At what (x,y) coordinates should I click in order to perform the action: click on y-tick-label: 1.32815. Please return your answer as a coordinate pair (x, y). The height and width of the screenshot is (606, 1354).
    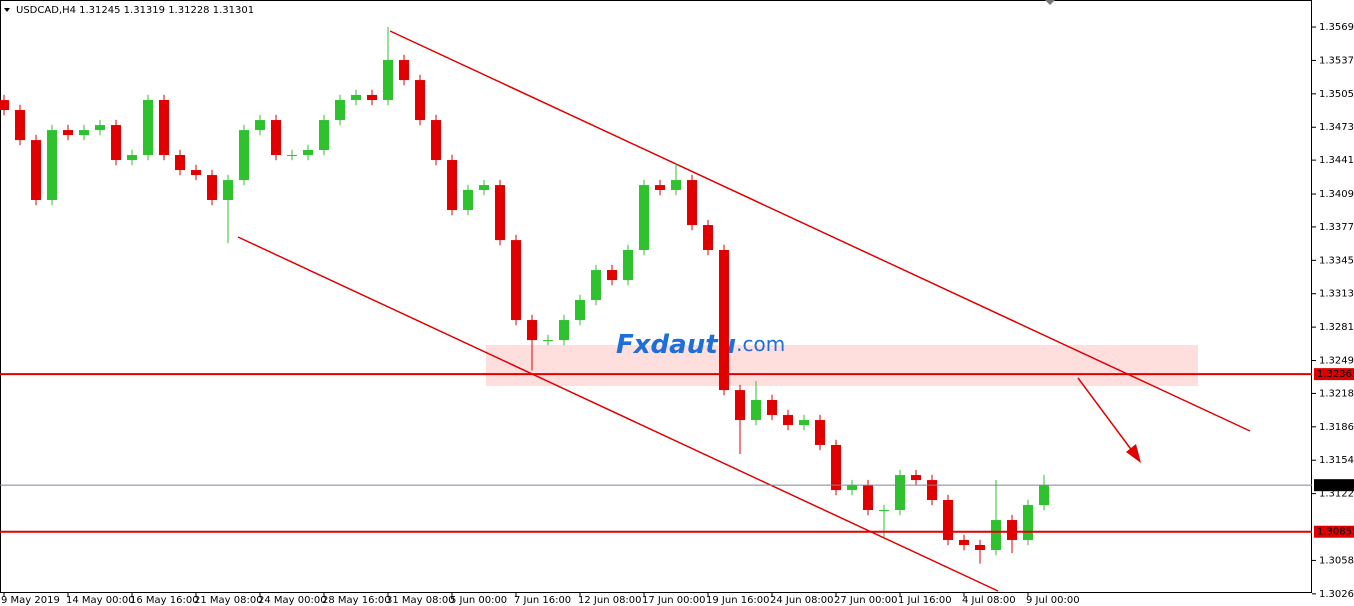
    Looking at the image, I should click on (1336, 327).